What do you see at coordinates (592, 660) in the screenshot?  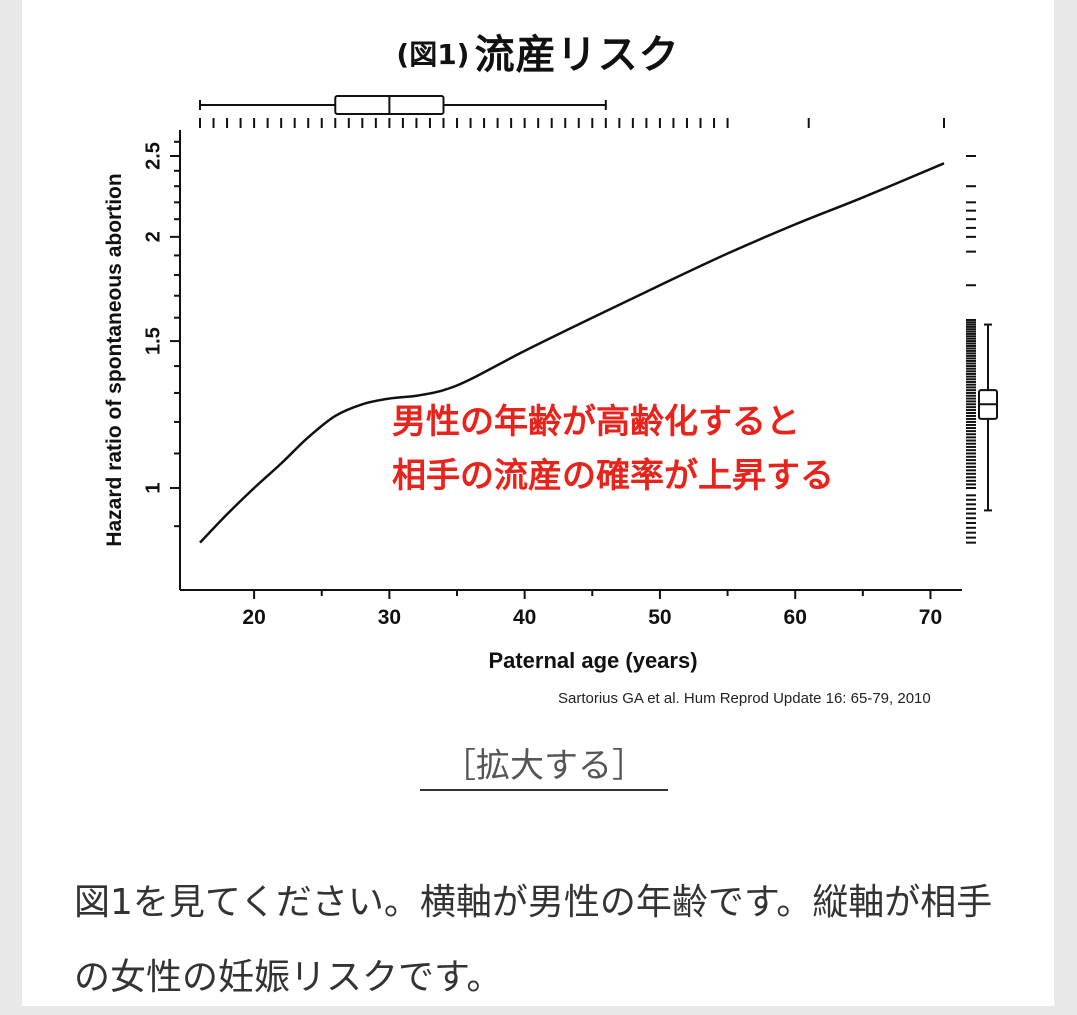 I see `x-axis-label: Paternal age (years)` at bounding box center [592, 660].